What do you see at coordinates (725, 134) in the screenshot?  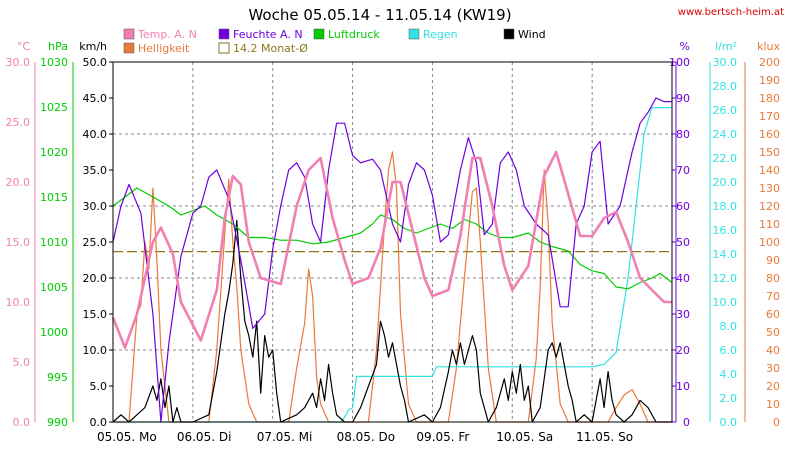 I see `axis-tick-label: 24.0` at bounding box center [725, 134].